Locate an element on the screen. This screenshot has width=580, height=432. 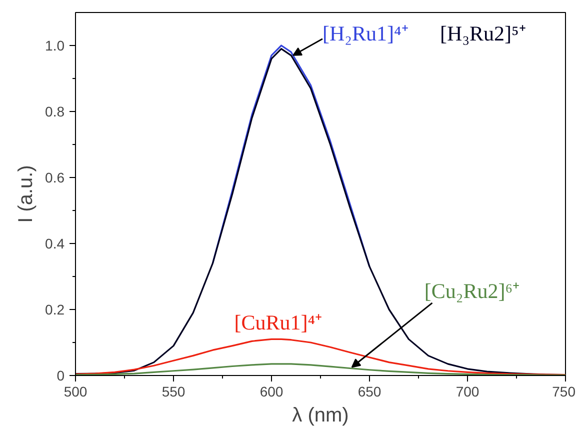
y-tick-label: 0 is located at coordinates (60, 376).